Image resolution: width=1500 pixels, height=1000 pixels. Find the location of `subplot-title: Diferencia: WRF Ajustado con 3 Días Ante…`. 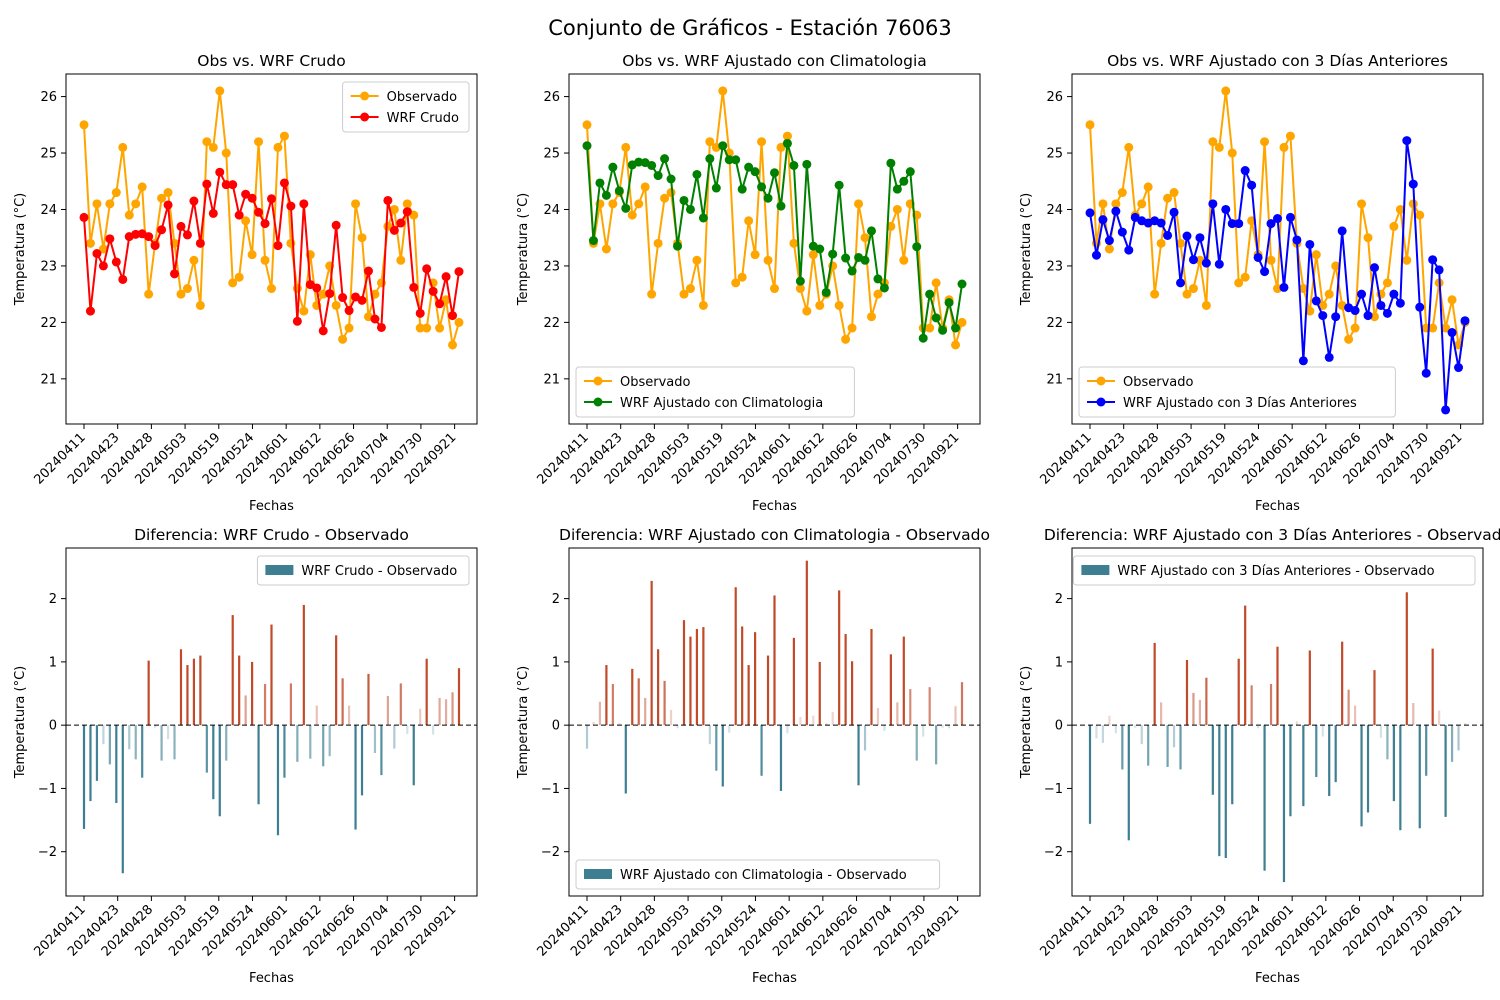

subplot-title: Diferencia: WRF Ajustado con 3 Días Ante… is located at coordinates (1272, 535).